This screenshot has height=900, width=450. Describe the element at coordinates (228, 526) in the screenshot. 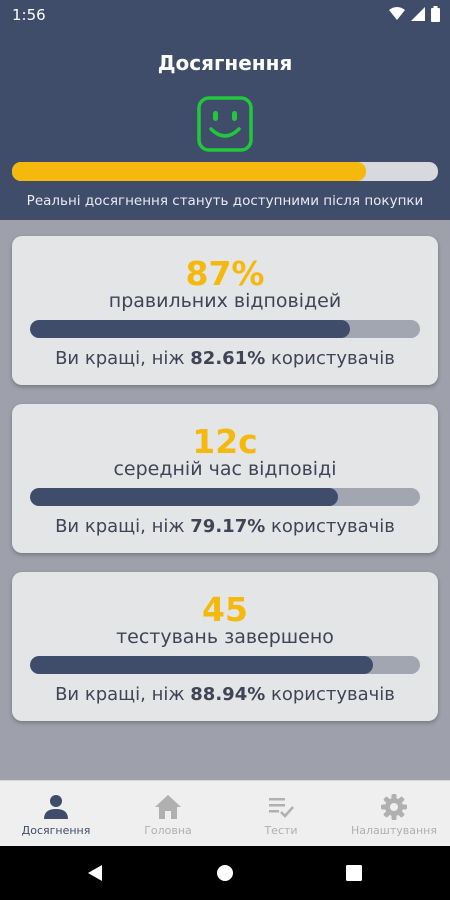

I see `comparison-value: 79.17%` at that location.